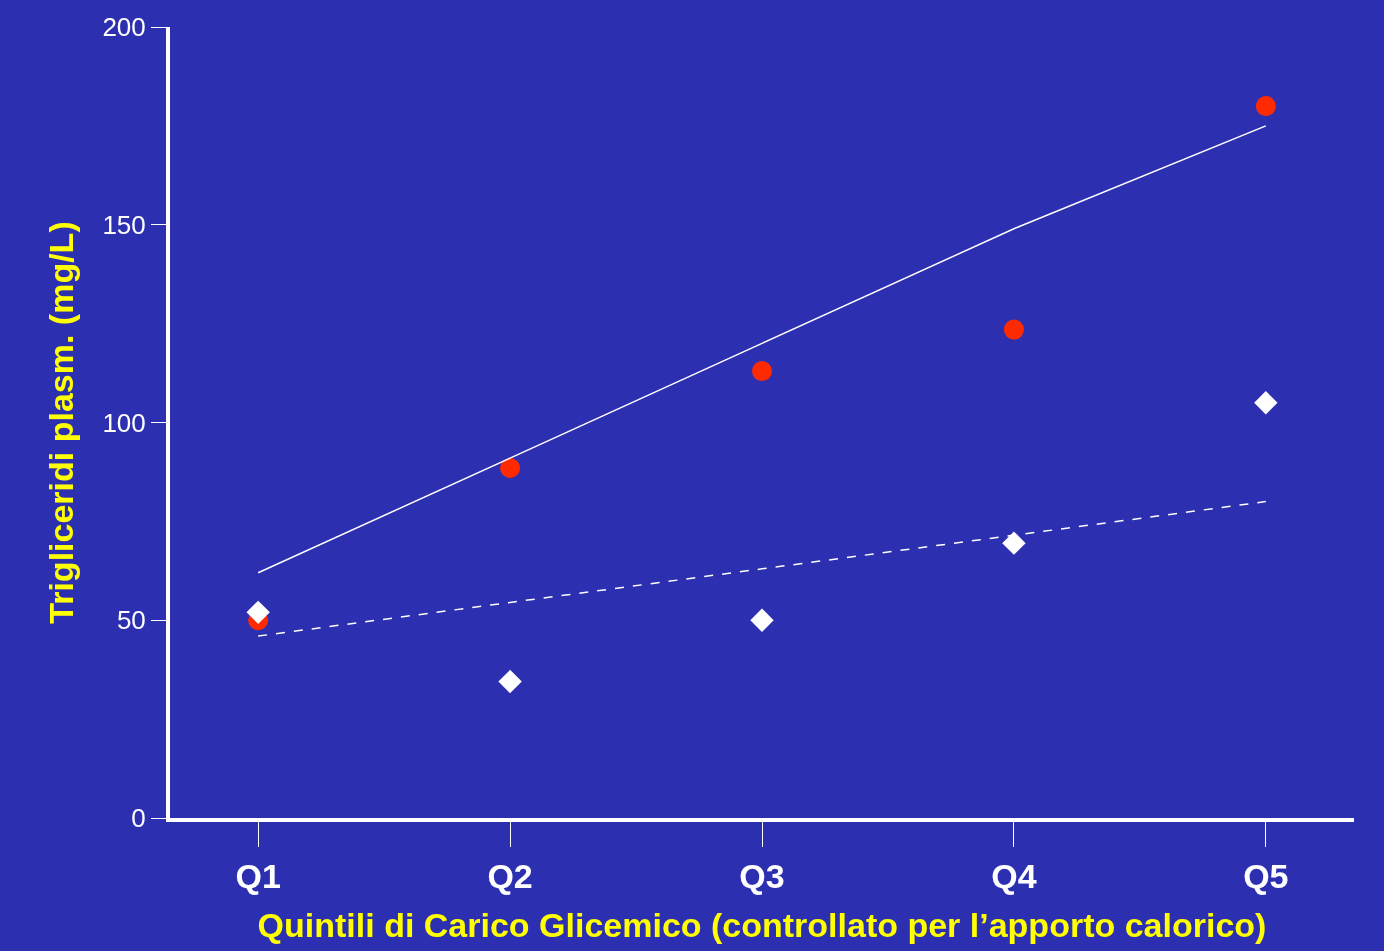 This screenshot has height=951, width=1384. I want to click on x-tick-label: Q3, so click(762, 875).